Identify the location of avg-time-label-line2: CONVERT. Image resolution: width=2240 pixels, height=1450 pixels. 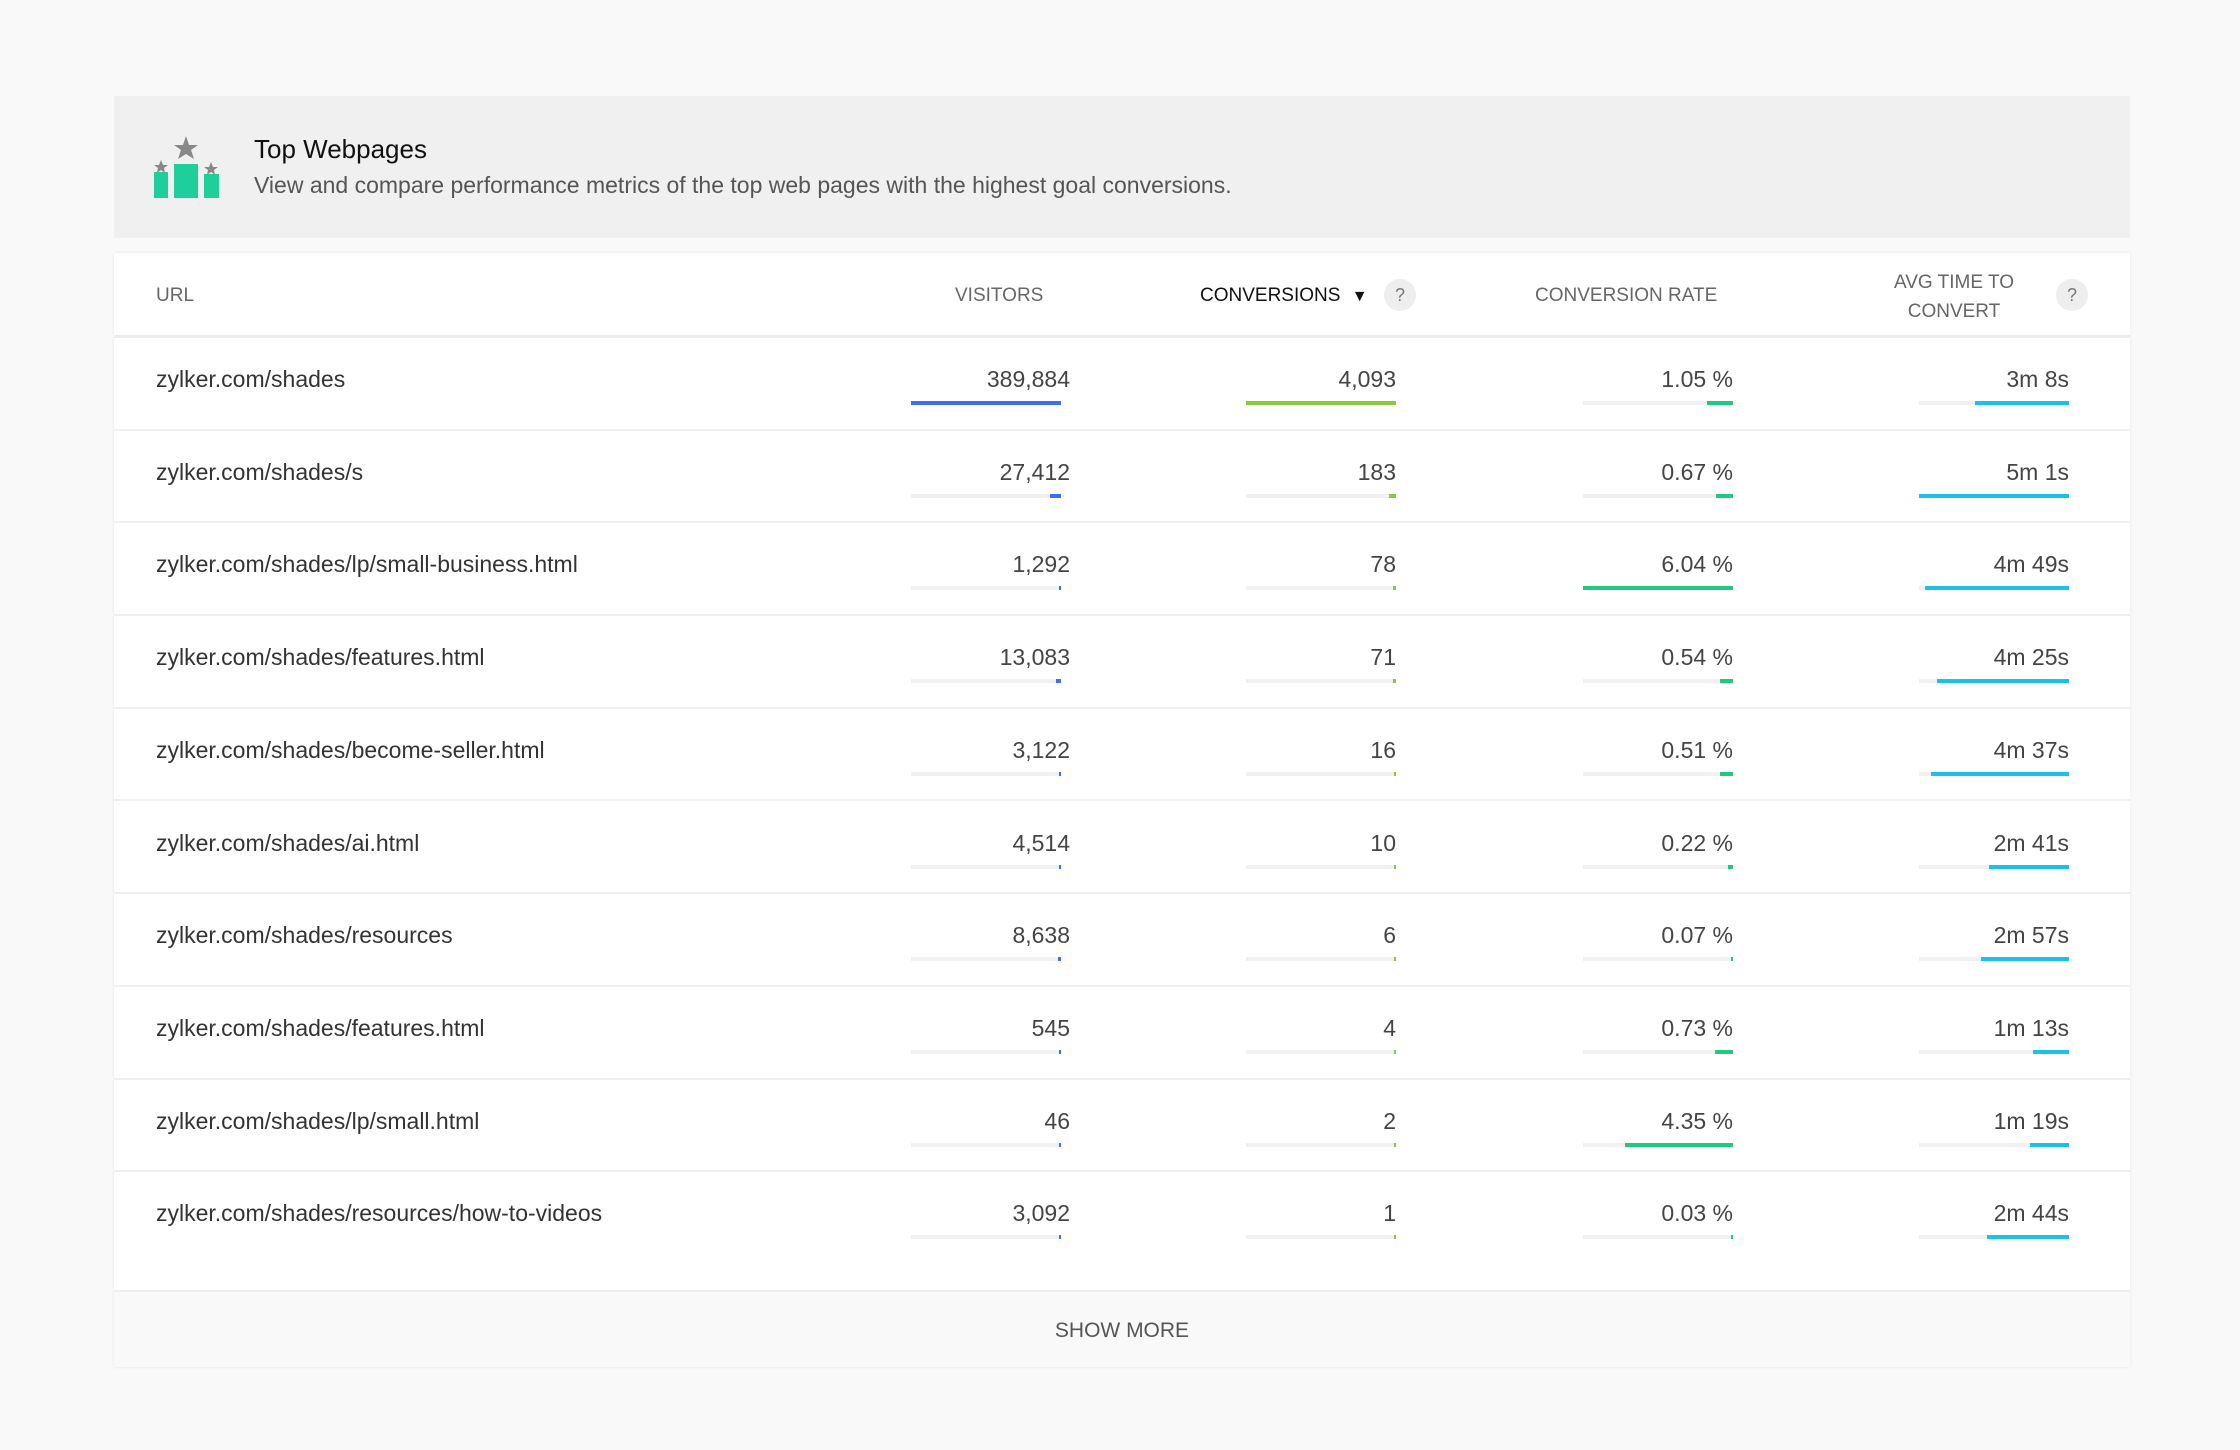
(1954, 311).